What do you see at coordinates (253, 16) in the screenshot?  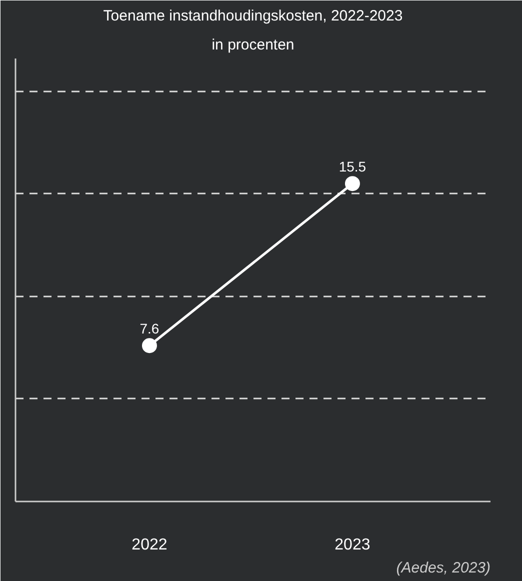 I see `chart-title: Toename instandhoudingskosten, 2022-2023` at bounding box center [253, 16].